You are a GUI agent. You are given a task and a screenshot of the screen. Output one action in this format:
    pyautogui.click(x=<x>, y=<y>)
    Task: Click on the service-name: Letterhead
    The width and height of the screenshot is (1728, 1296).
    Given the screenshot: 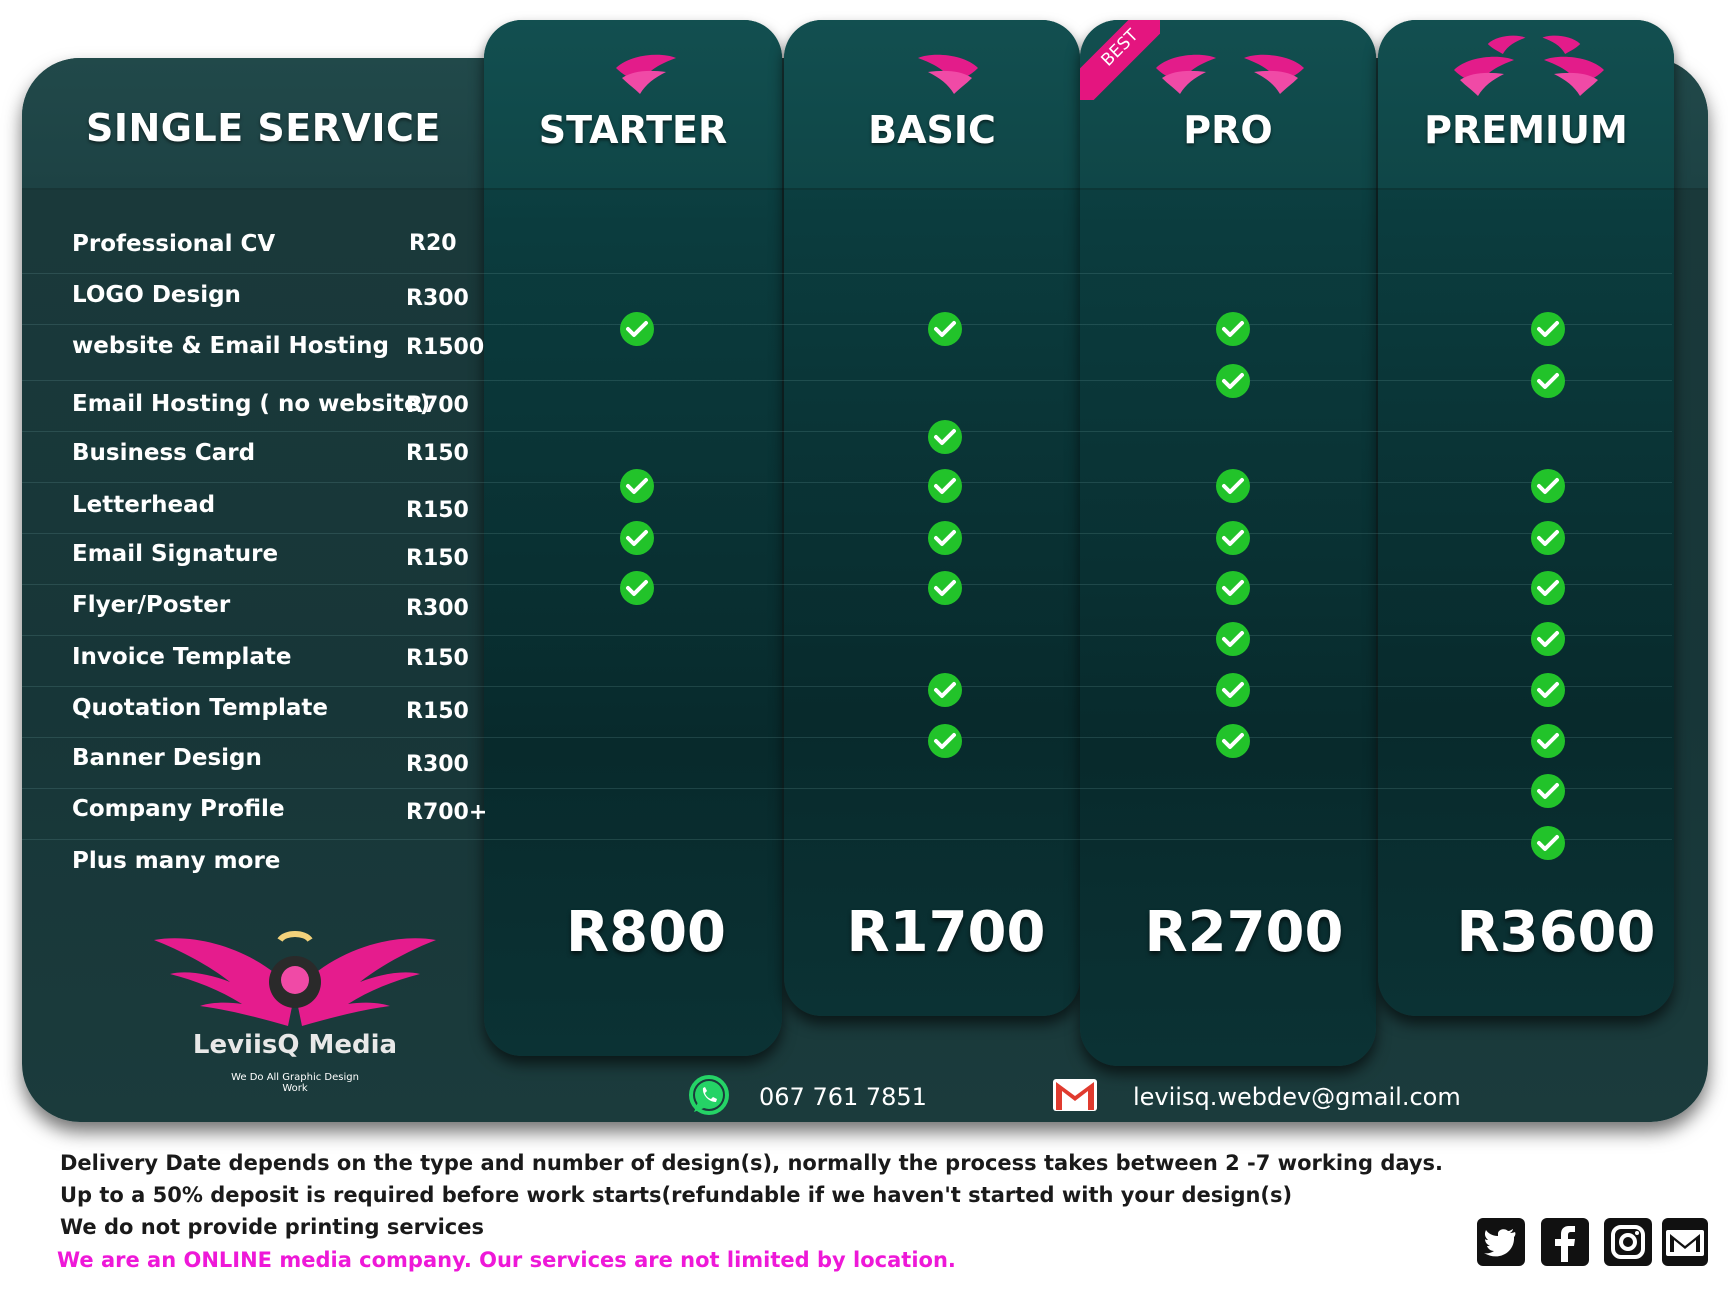 What is the action you would take?
    pyautogui.click(x=144, y=505)
    